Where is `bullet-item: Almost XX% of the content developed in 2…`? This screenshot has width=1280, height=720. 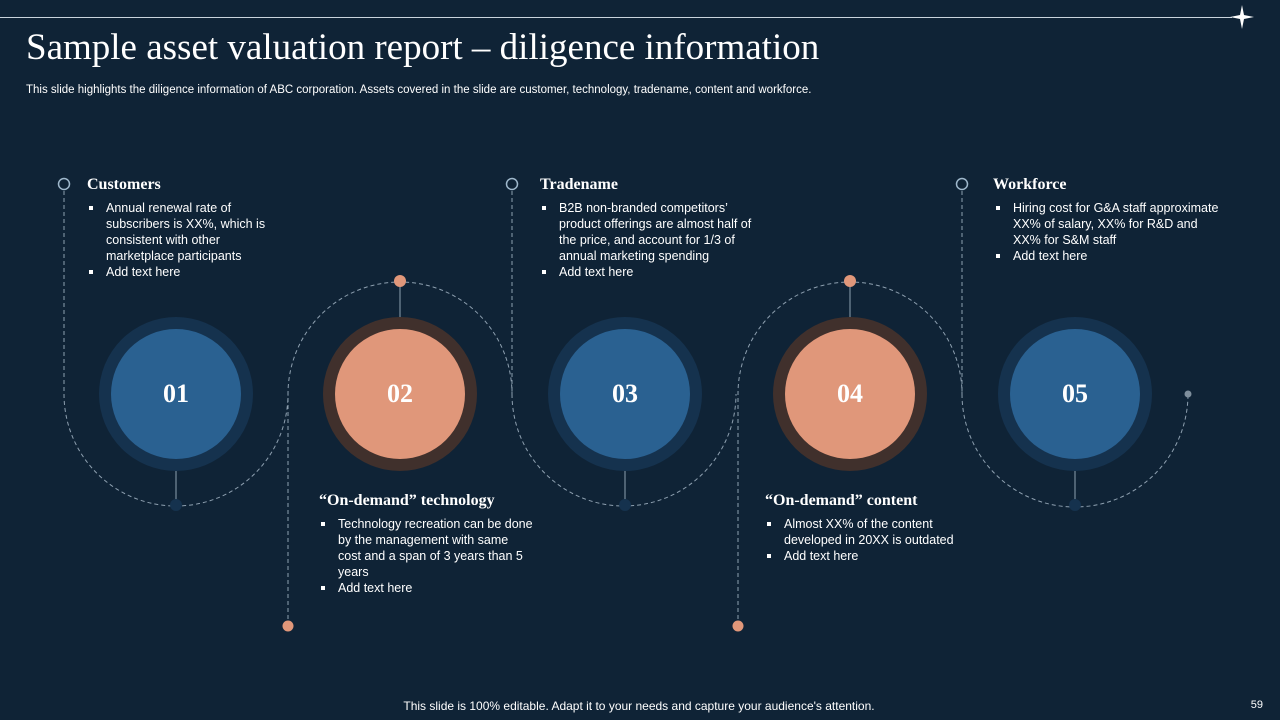
bullet-item: Almost XX% of the content developed in 2… is located at coordinates (867, 532).